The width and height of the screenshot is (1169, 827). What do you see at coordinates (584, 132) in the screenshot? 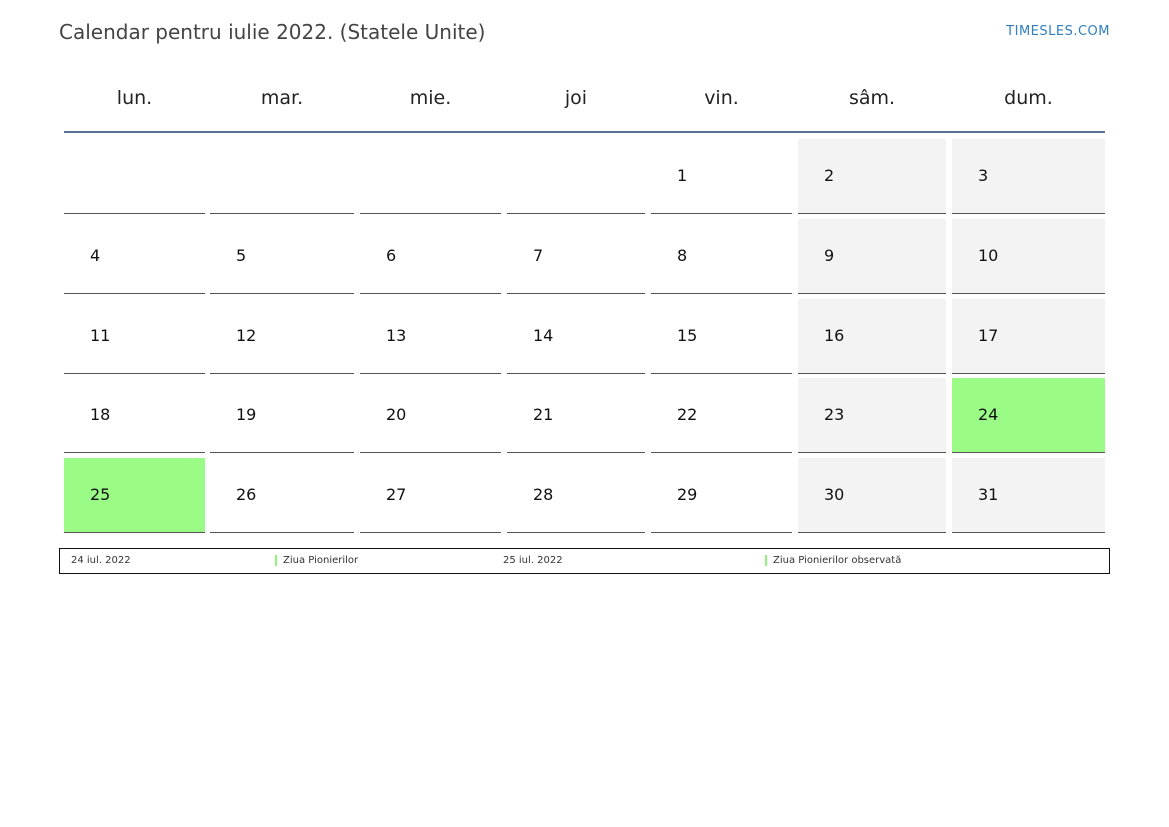
I see `header-divider` at bounding box center [584, 132].